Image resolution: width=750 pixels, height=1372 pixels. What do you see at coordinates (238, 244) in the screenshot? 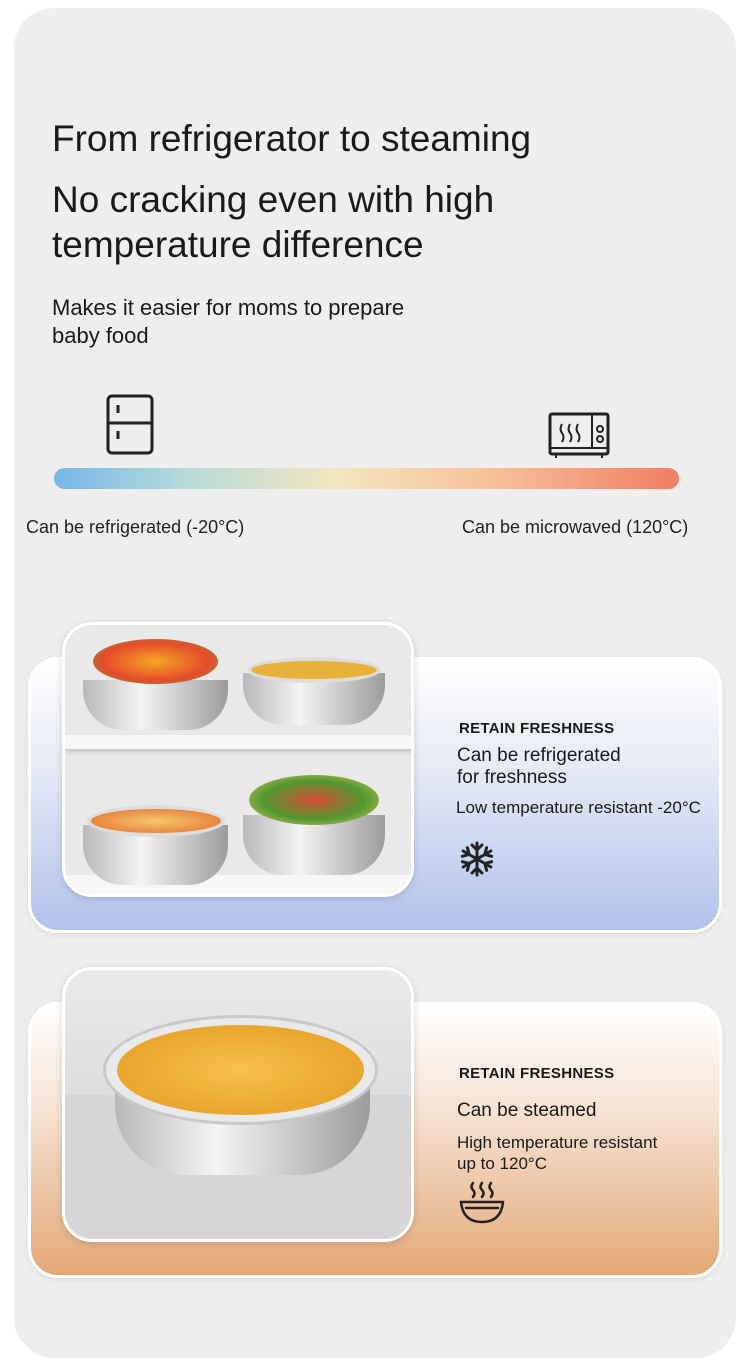
I see `title-line-3: temperature difference` at bounding box center [238, 244].